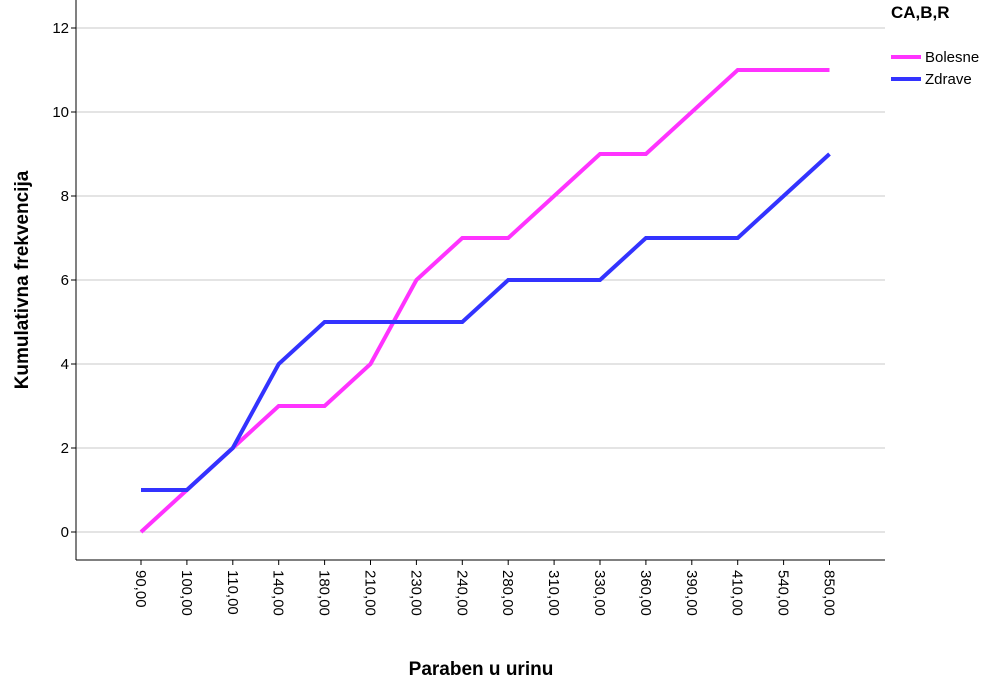 Image resolution: width=998 pixels, height=683 pixels. Describe the element at coordinates (65, 532) in the screenshot. I see `y-tick-label: 0` at that location.